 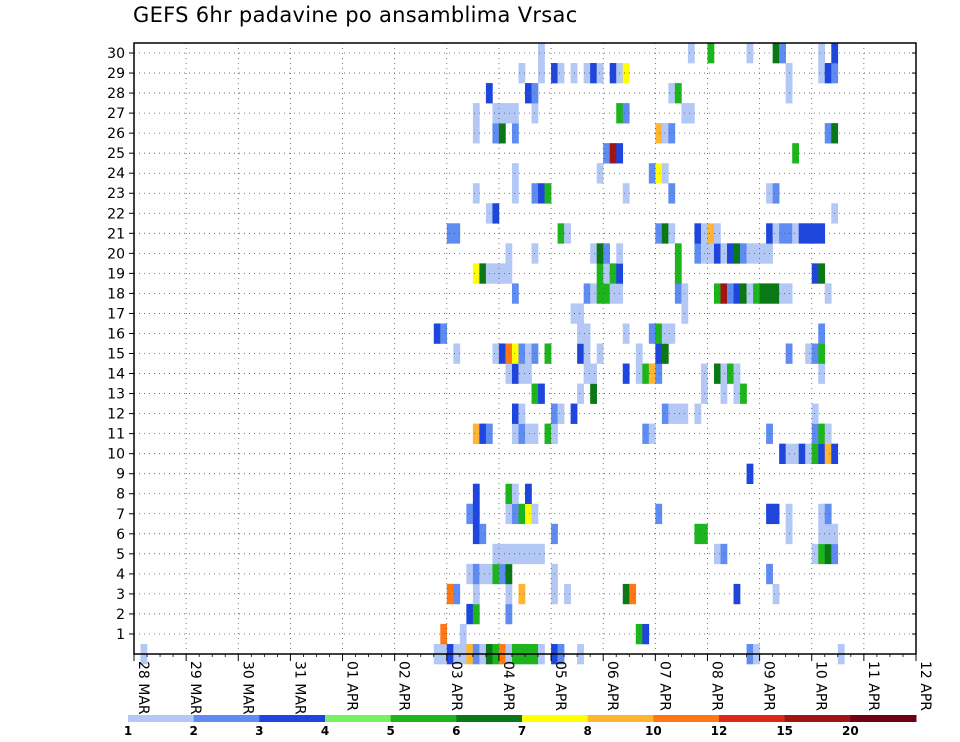 What do you see at coordinates (116, 214) in the screenshot?
I see `y-tick-label: 22` at bounding box center [116, 214].